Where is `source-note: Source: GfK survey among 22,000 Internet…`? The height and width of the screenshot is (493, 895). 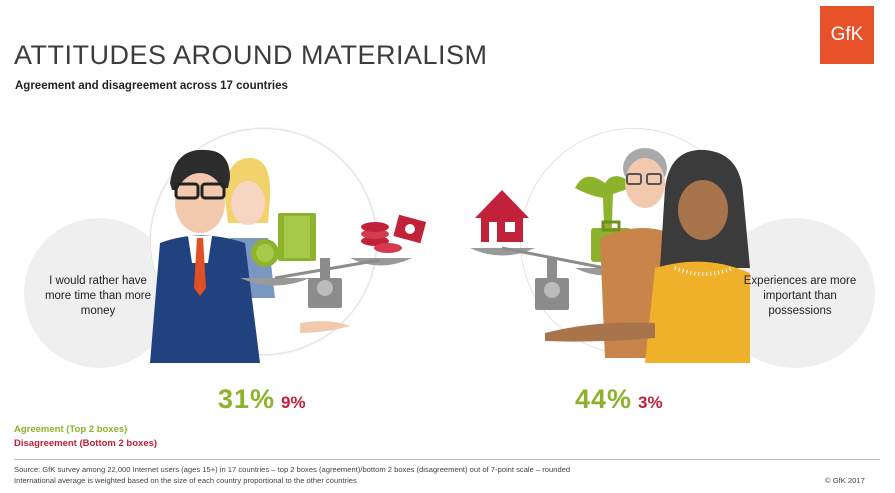 source-note: Source: GfK survey among 22,000 Internet… is located at coordinates (292, 475).